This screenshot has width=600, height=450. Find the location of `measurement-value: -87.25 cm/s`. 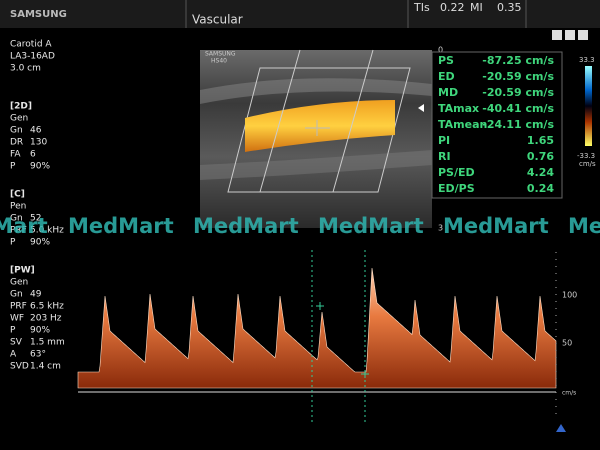

measurement-value: -87.25 cm/s is located at coordinates (518, 60).